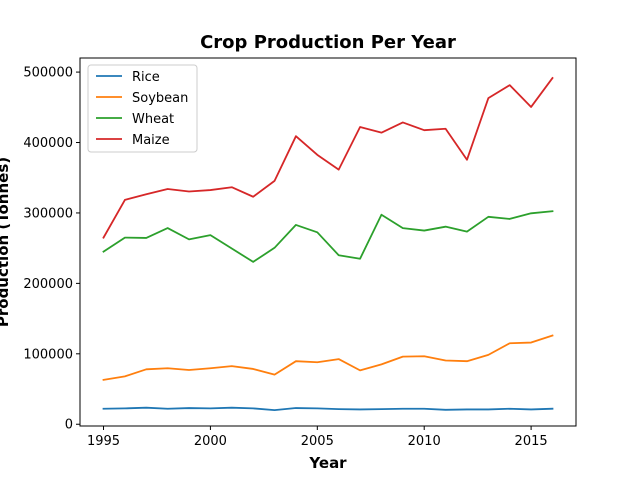  Describe the element at coordinates (327, 463) in the screenshot. I see `x-axis-title: Year` at that location.